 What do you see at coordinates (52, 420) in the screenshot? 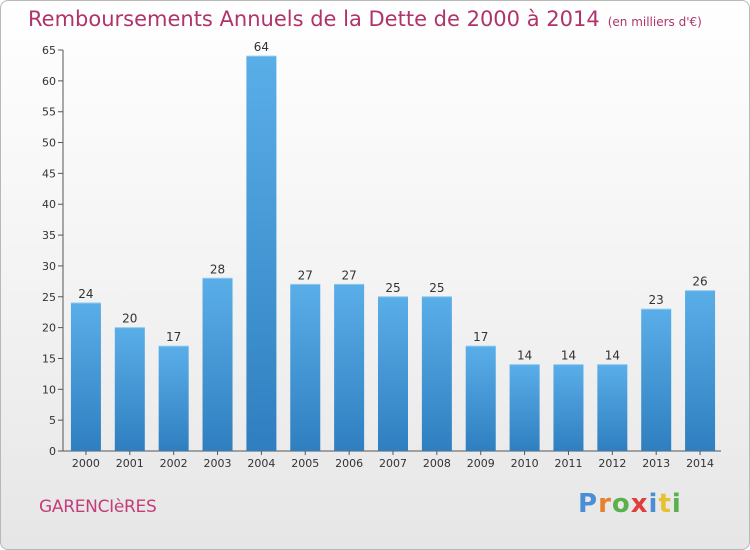
I see `y-tick-label: 5` at bounding box center [52, 420].